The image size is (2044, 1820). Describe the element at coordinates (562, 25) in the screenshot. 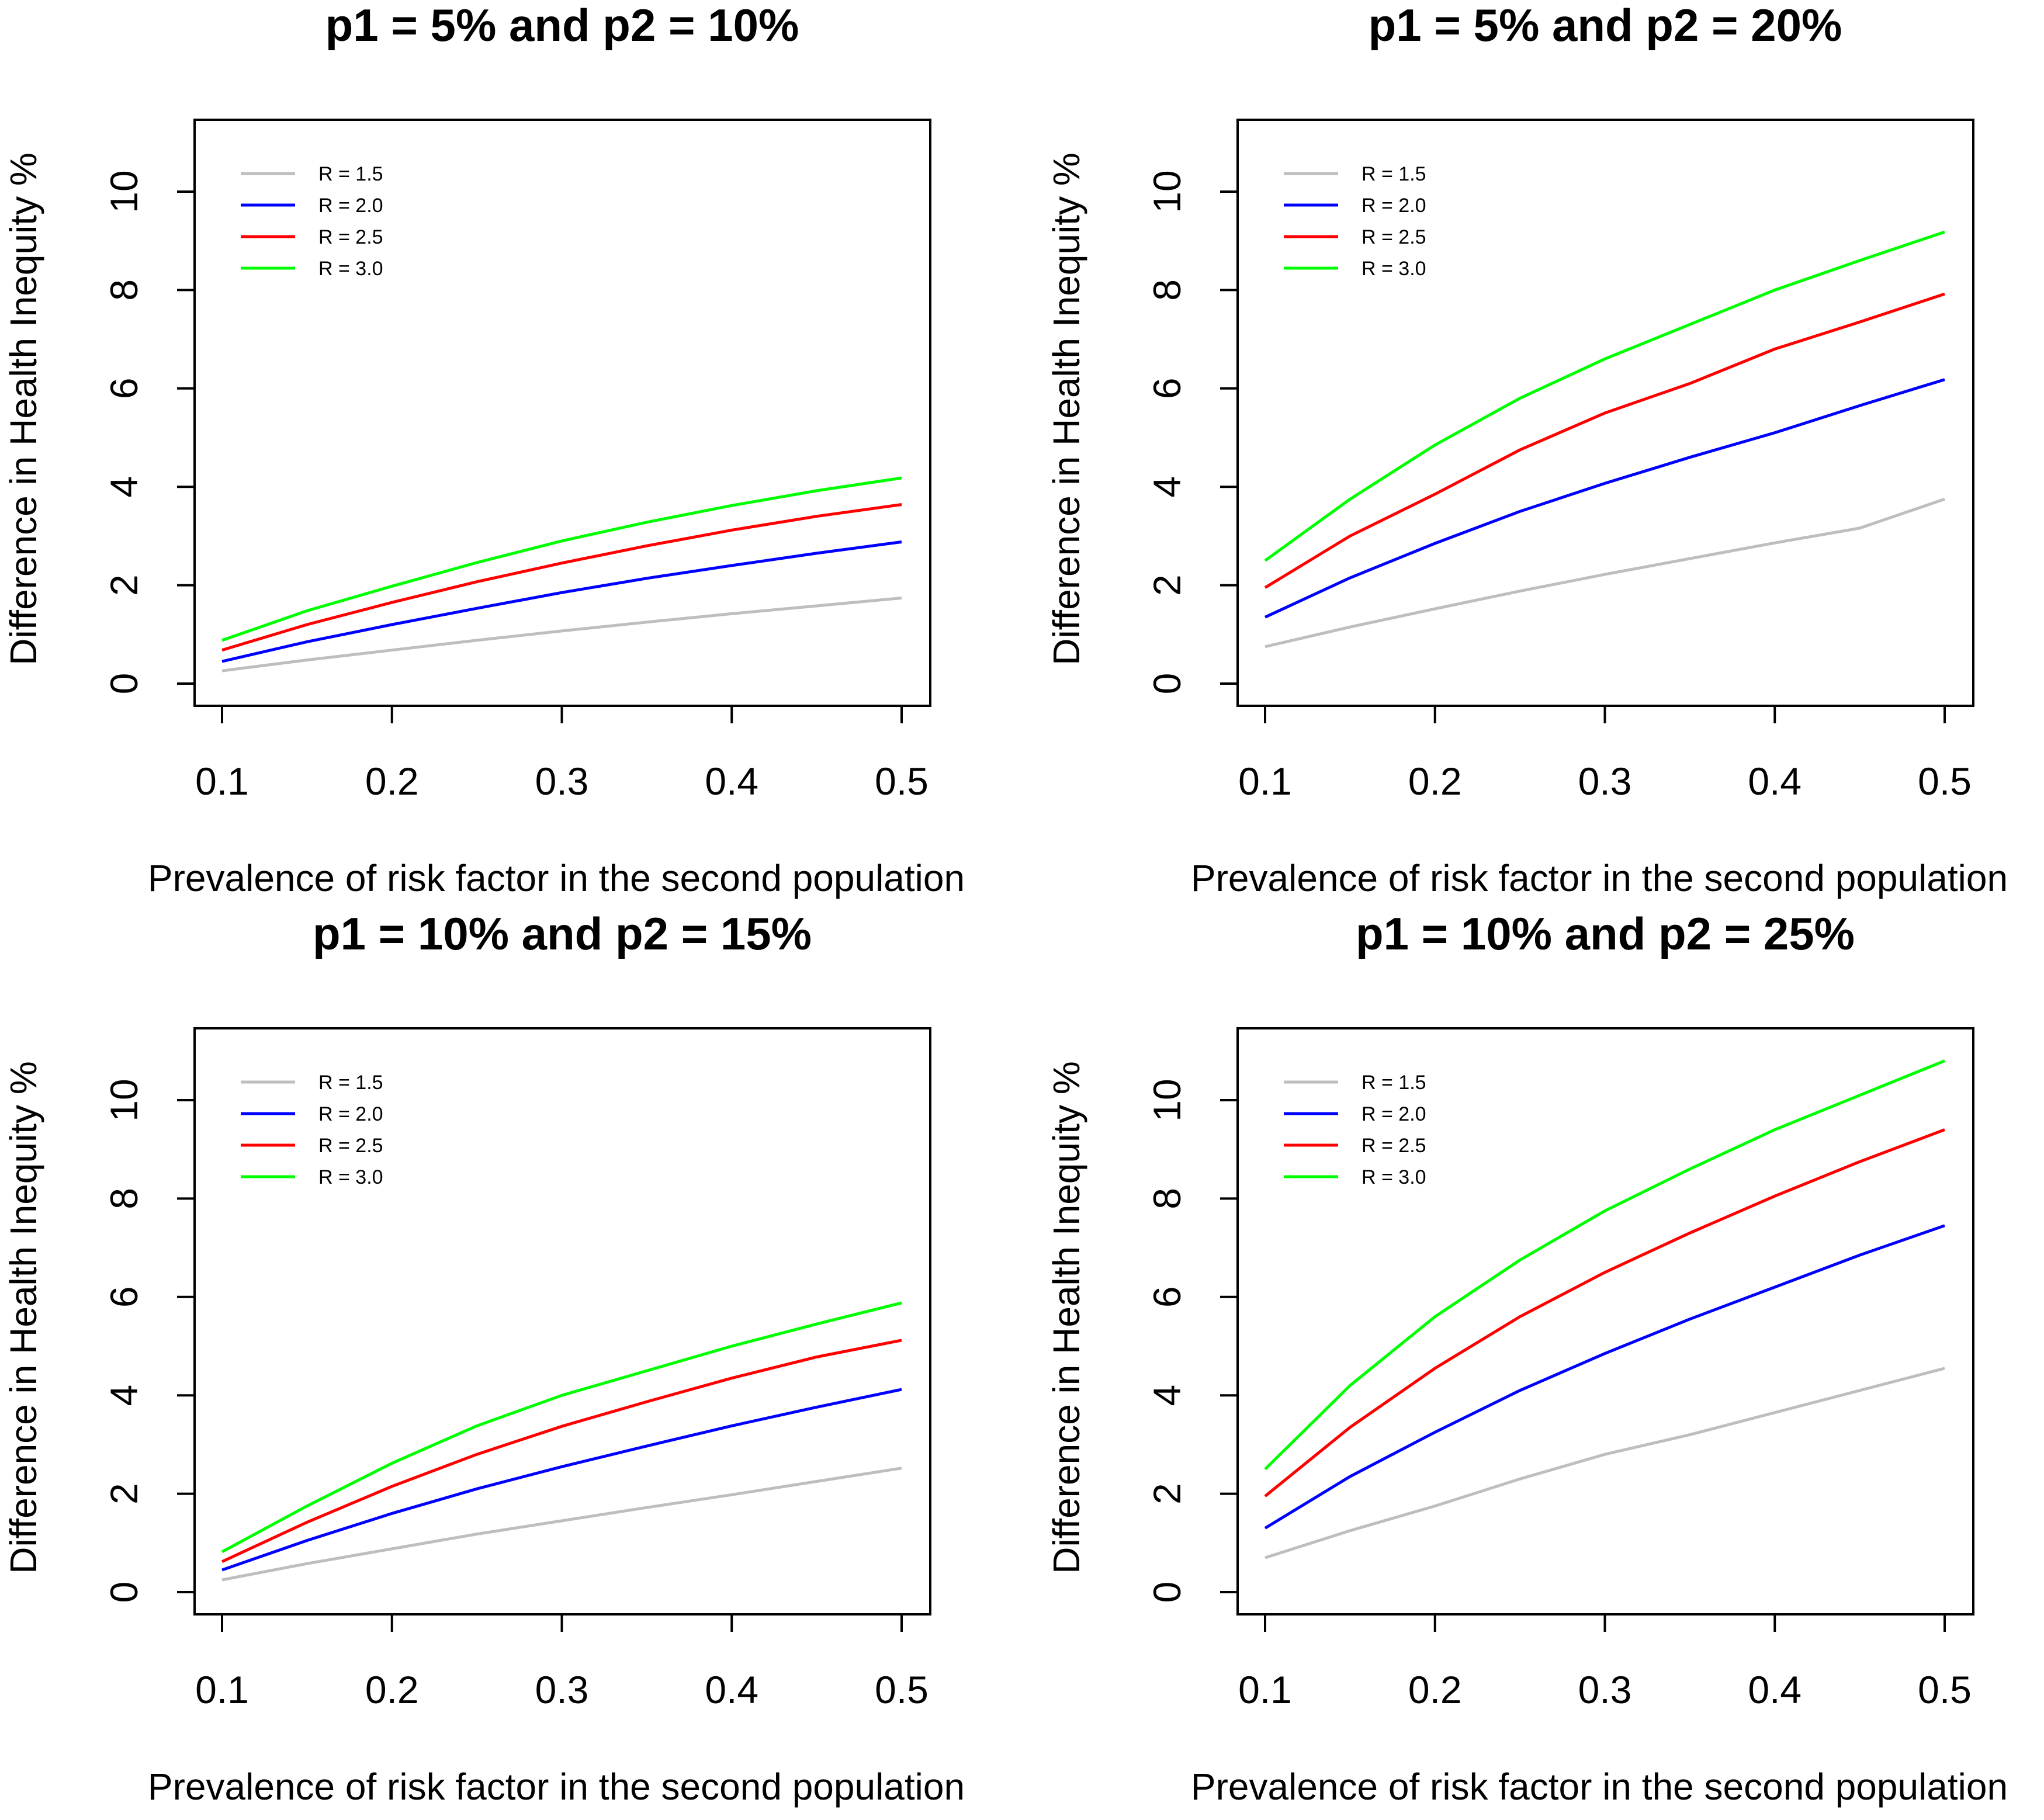

I see `chart-title: p1 = 5% and p2 = 10%` at that location.